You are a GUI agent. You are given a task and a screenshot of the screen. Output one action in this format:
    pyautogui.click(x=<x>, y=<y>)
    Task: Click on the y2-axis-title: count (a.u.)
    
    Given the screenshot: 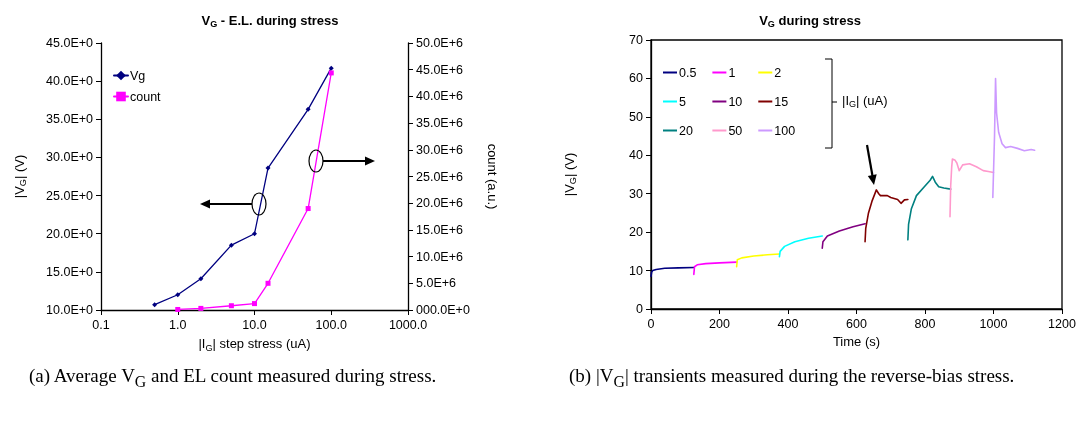 What is the action you would take?
    pyautogui.click(x=493, y=176)
    